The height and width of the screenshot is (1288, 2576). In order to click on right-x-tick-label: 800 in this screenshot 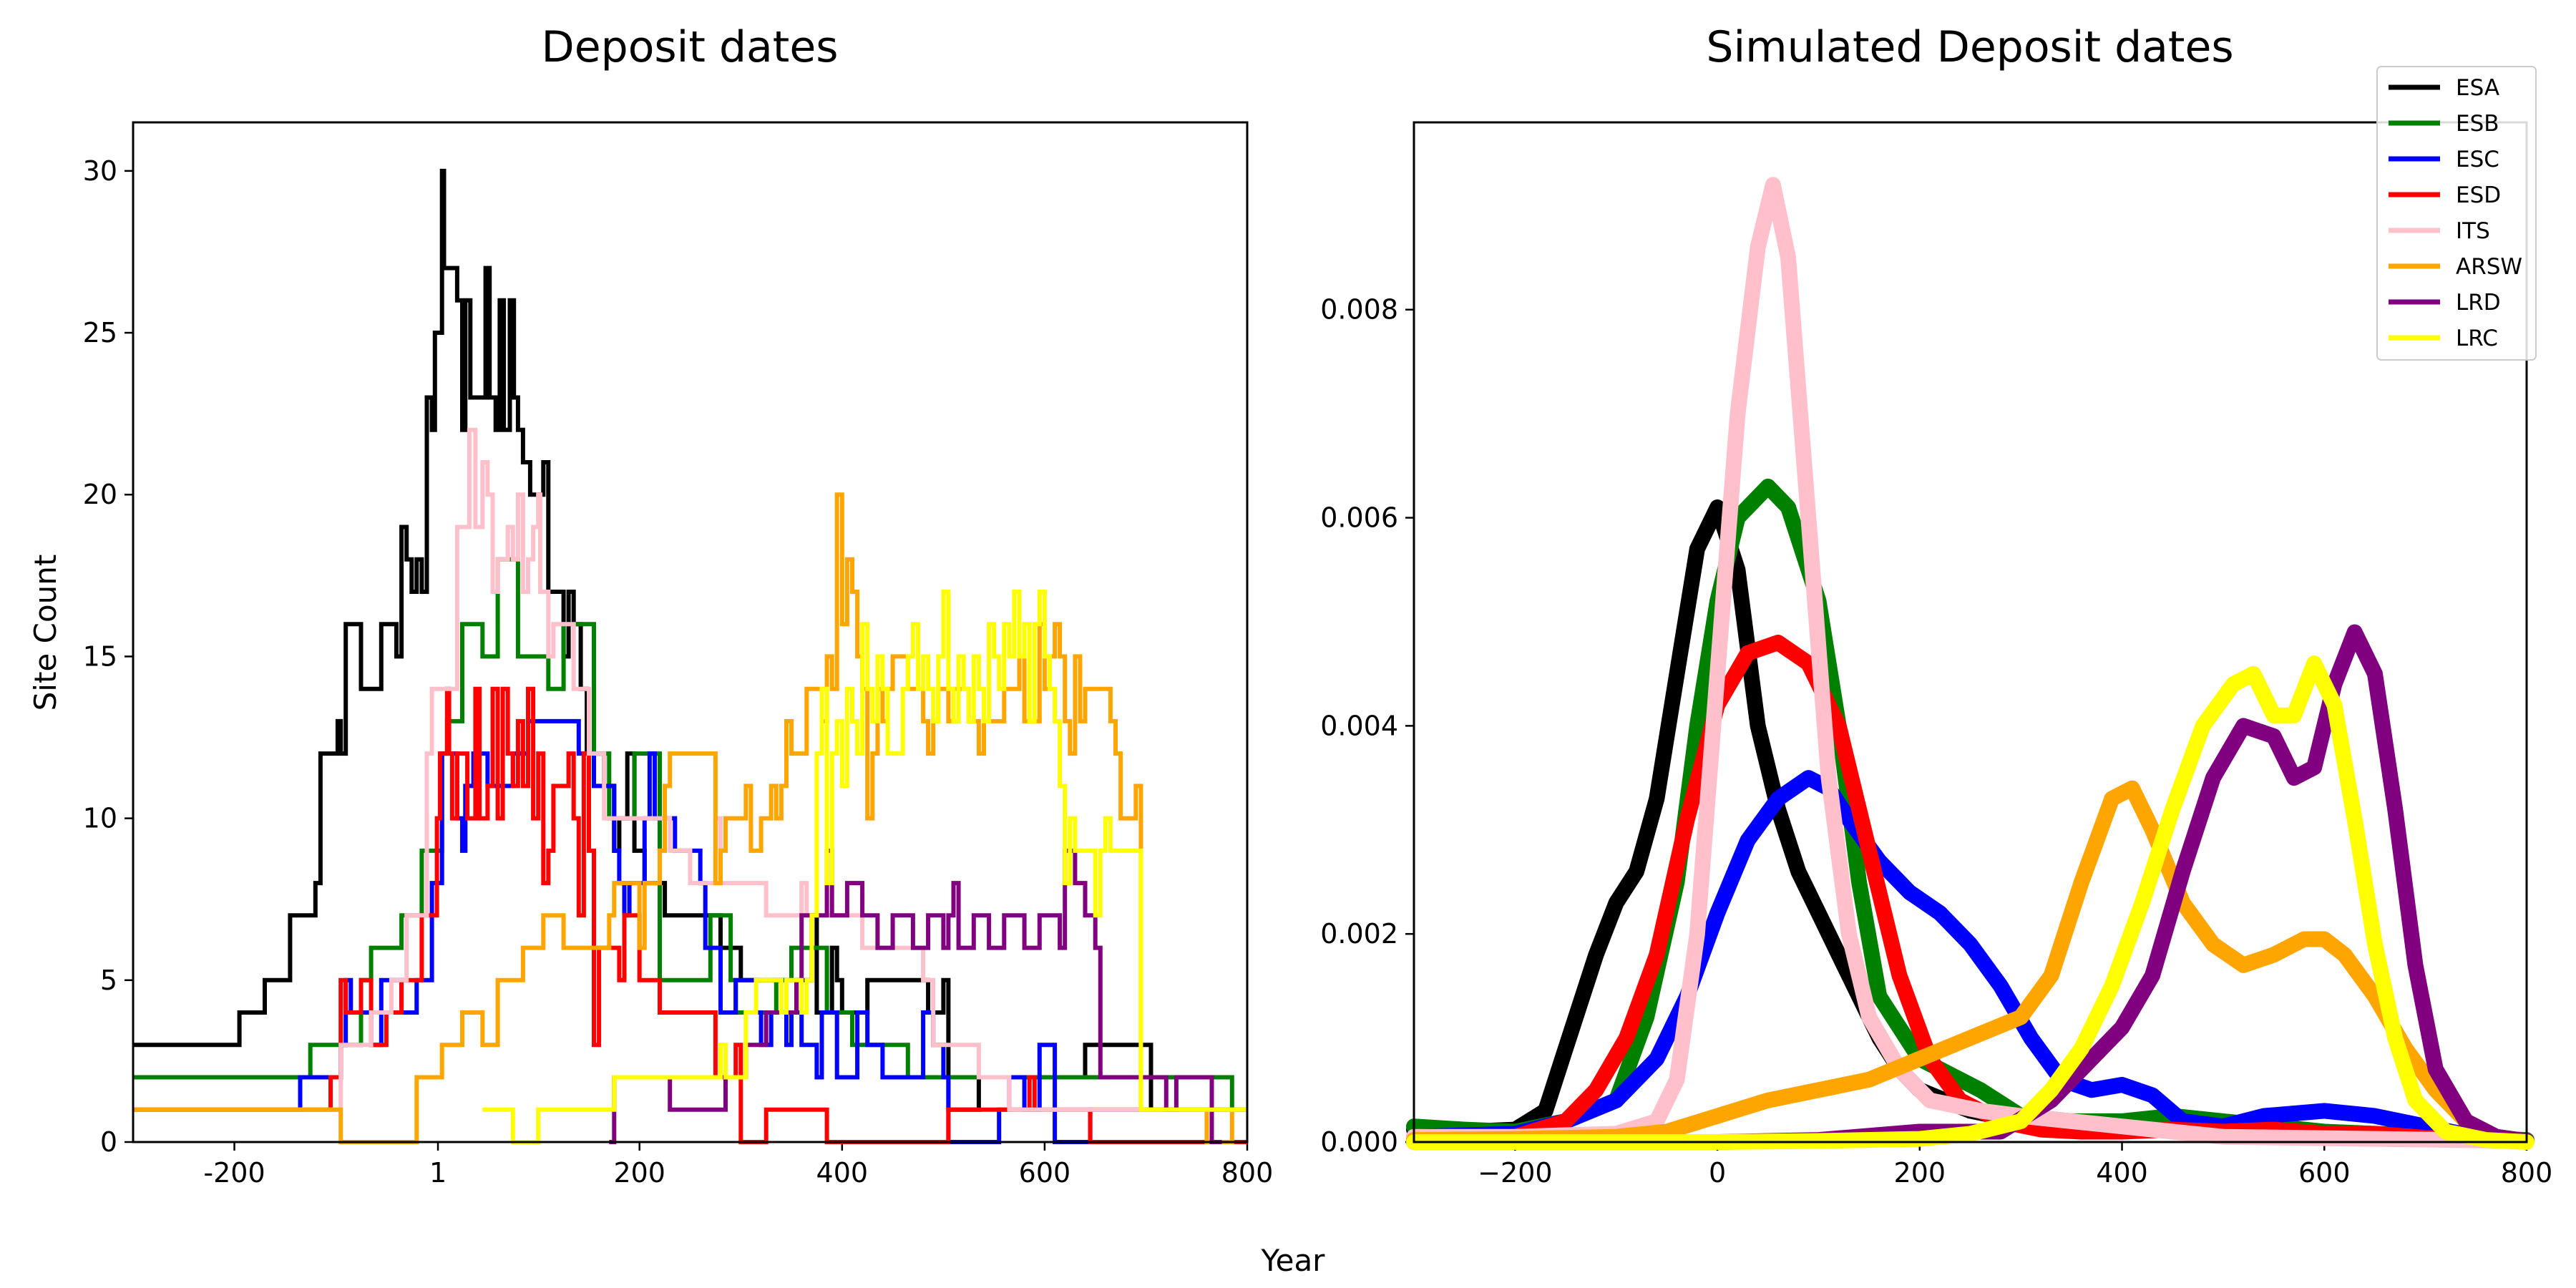, I will do `click(2527, 1173)`.